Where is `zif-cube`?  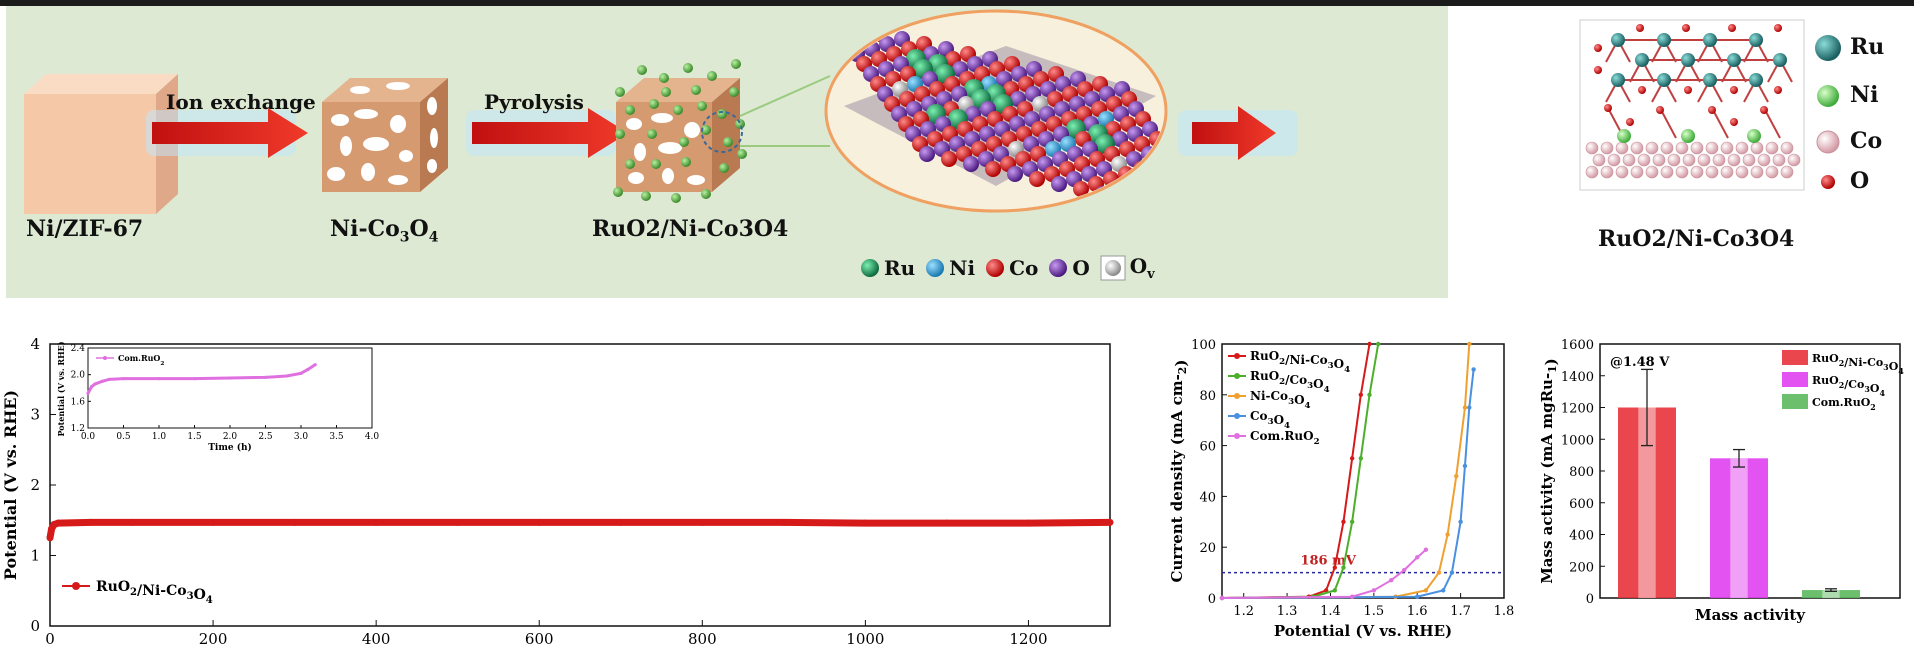
zif-cube is located at coordinates (101, 144).